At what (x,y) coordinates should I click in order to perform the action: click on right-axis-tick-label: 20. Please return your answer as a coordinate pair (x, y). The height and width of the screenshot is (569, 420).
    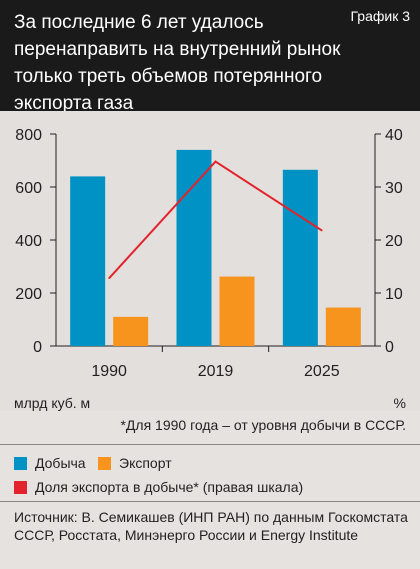
    Looking at the image, I should click on (394, 241).